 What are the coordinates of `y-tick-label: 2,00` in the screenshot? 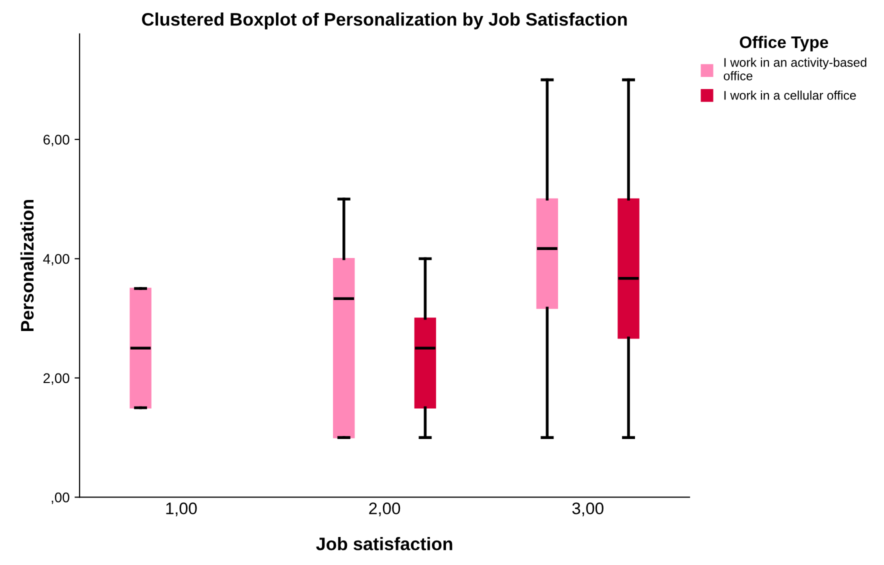 It's located at (57, 379).